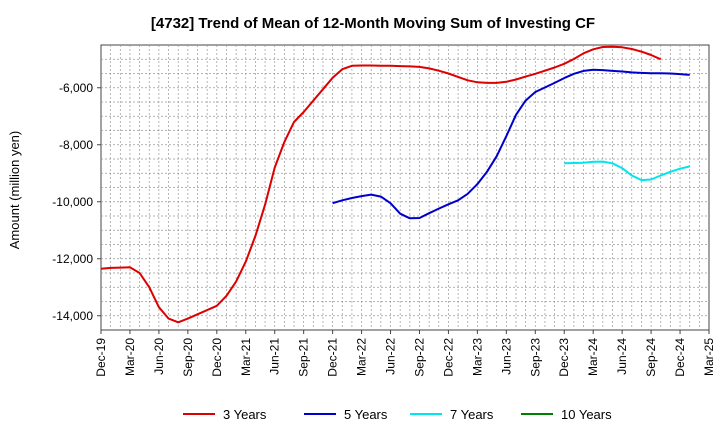 This screenshot has height=440, width=720. I want to click on y-tick-label: -12,000, so click(72, 259).